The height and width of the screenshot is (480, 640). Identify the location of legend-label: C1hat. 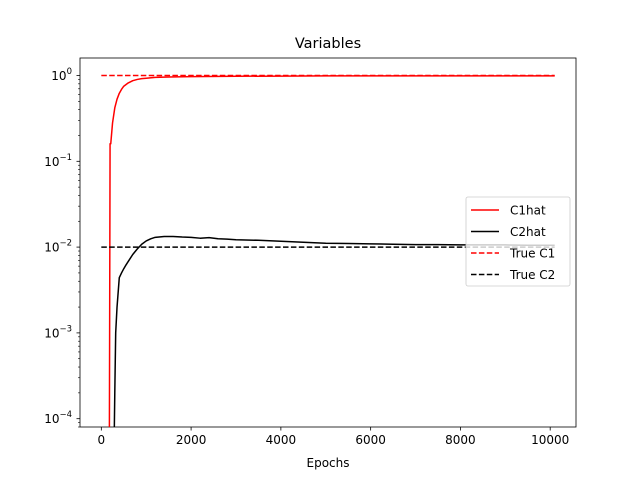
(528, 211).